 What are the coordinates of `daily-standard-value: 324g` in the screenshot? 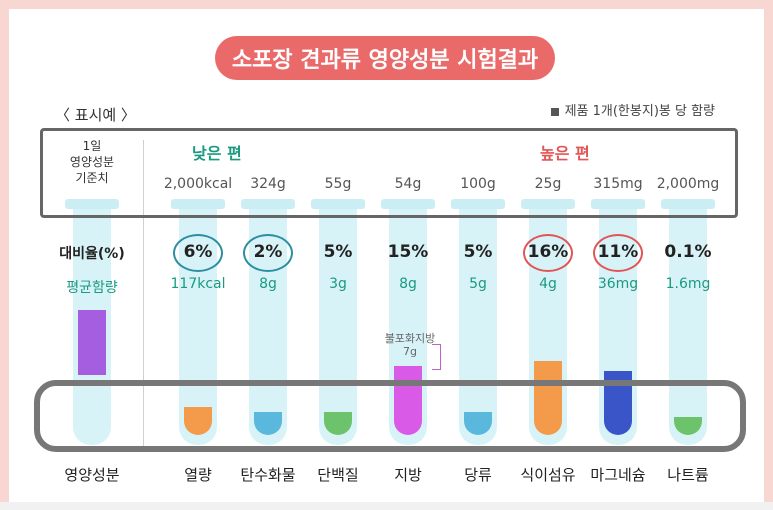 It's located at (268, 184).